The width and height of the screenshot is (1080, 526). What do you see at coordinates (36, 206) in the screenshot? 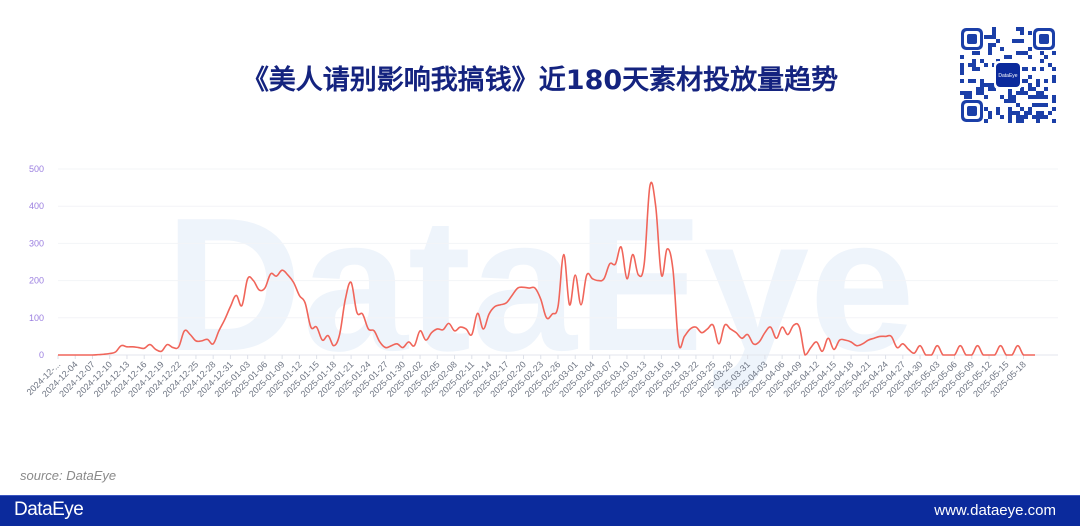
I see `y-tick-label: 400` at bounding box center [36, 206].